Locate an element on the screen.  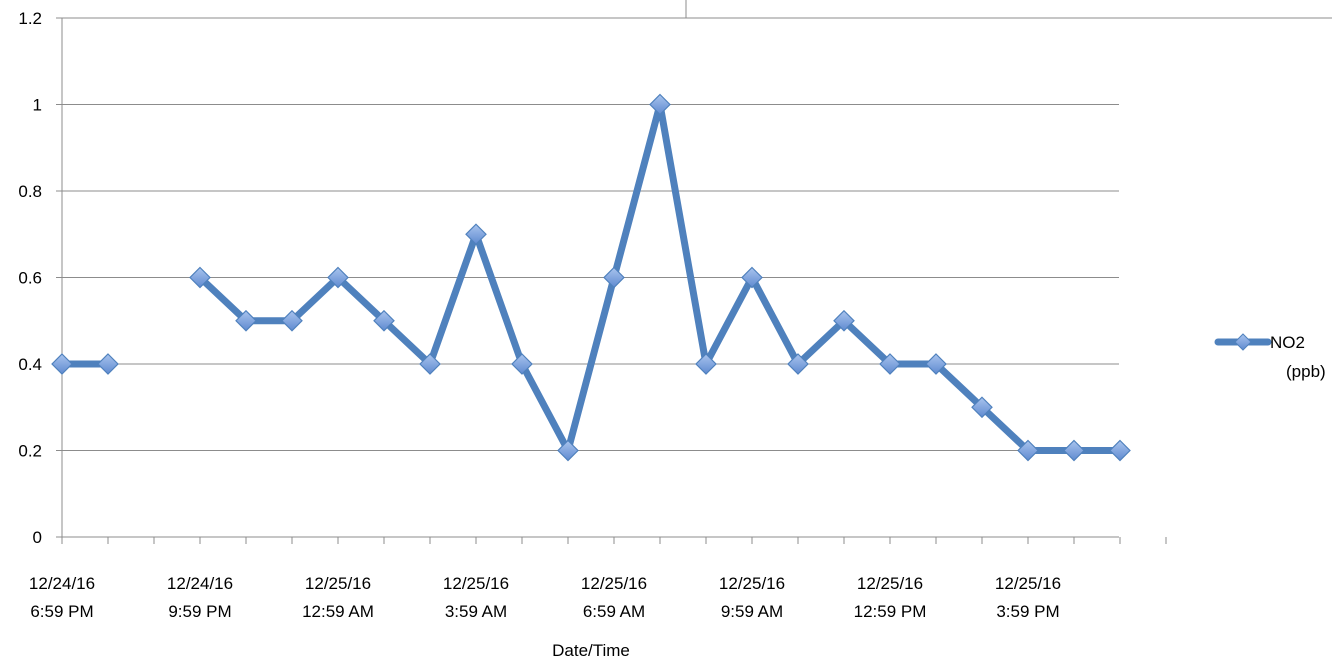
legend-label-line-2: (ppb) is located at coordinates (1306, 371).